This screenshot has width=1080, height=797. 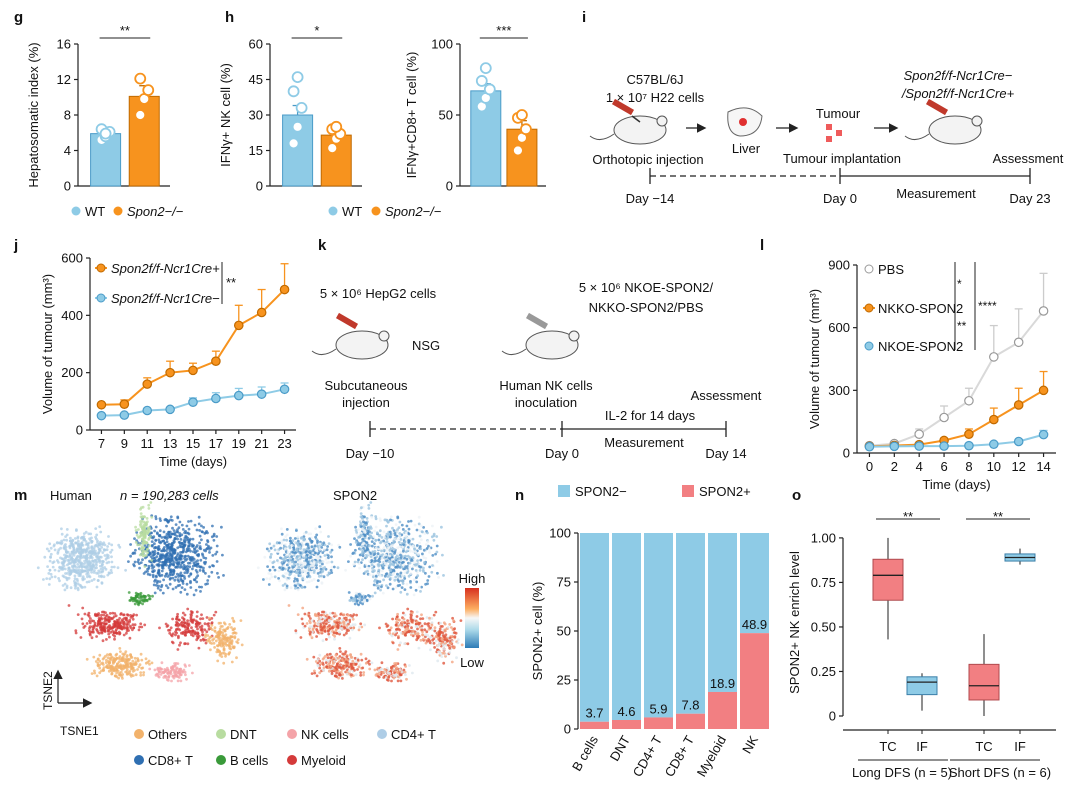 What do you see at coordinates (446, 115) in the screenshot?
I see `y-tick-label: 50` at bounding box center [446, 115].